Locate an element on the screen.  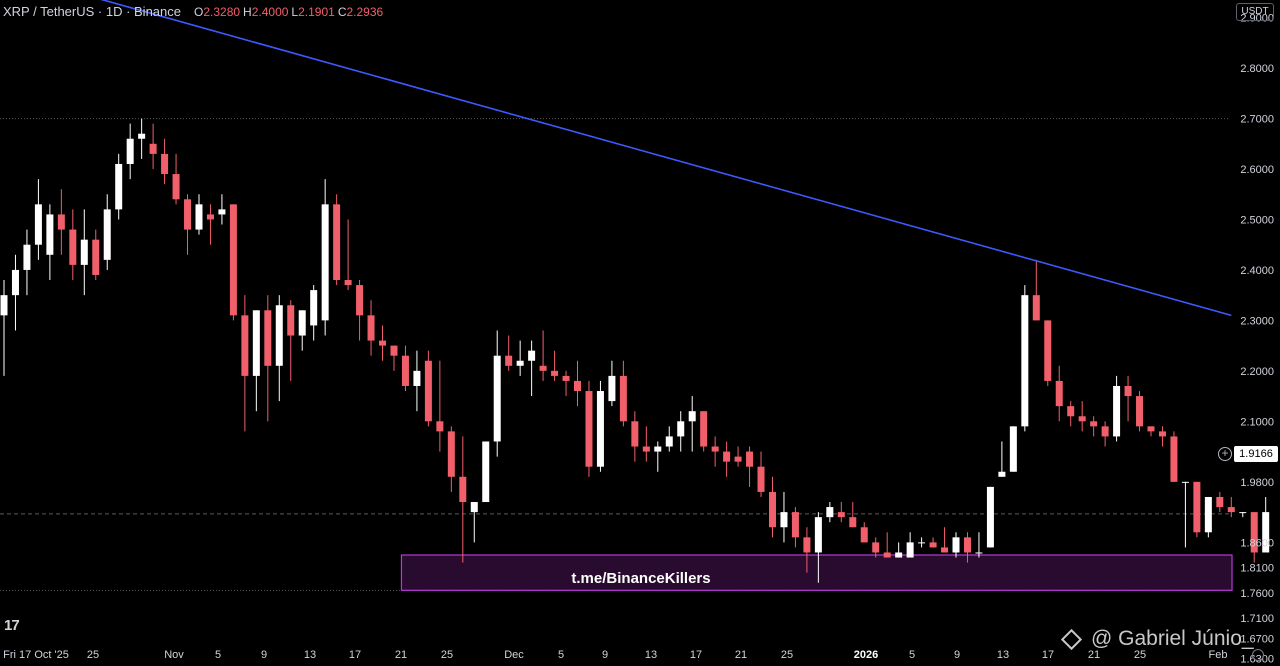
price-tick-label: 2.2000 is located at coordinates (1257, 372).